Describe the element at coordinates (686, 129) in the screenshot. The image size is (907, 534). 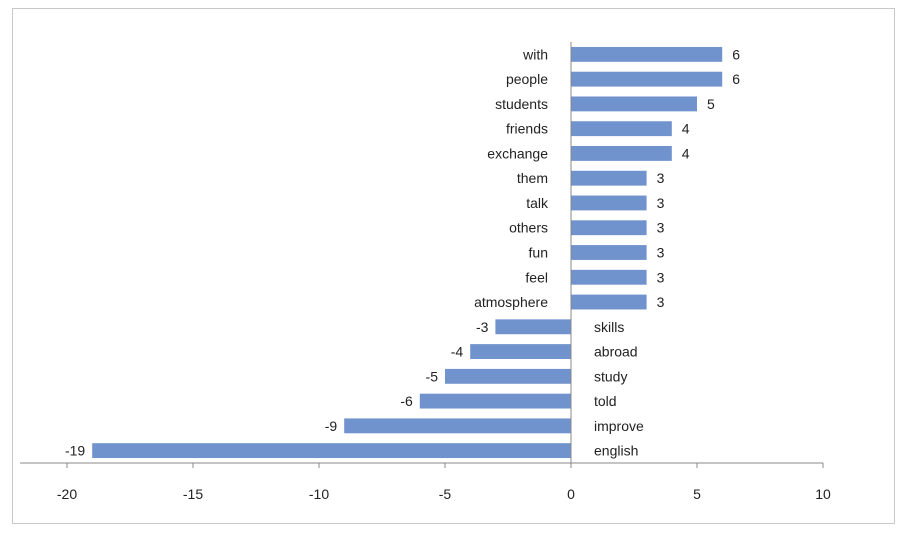
I see `value-label-friends: 4` at that location.